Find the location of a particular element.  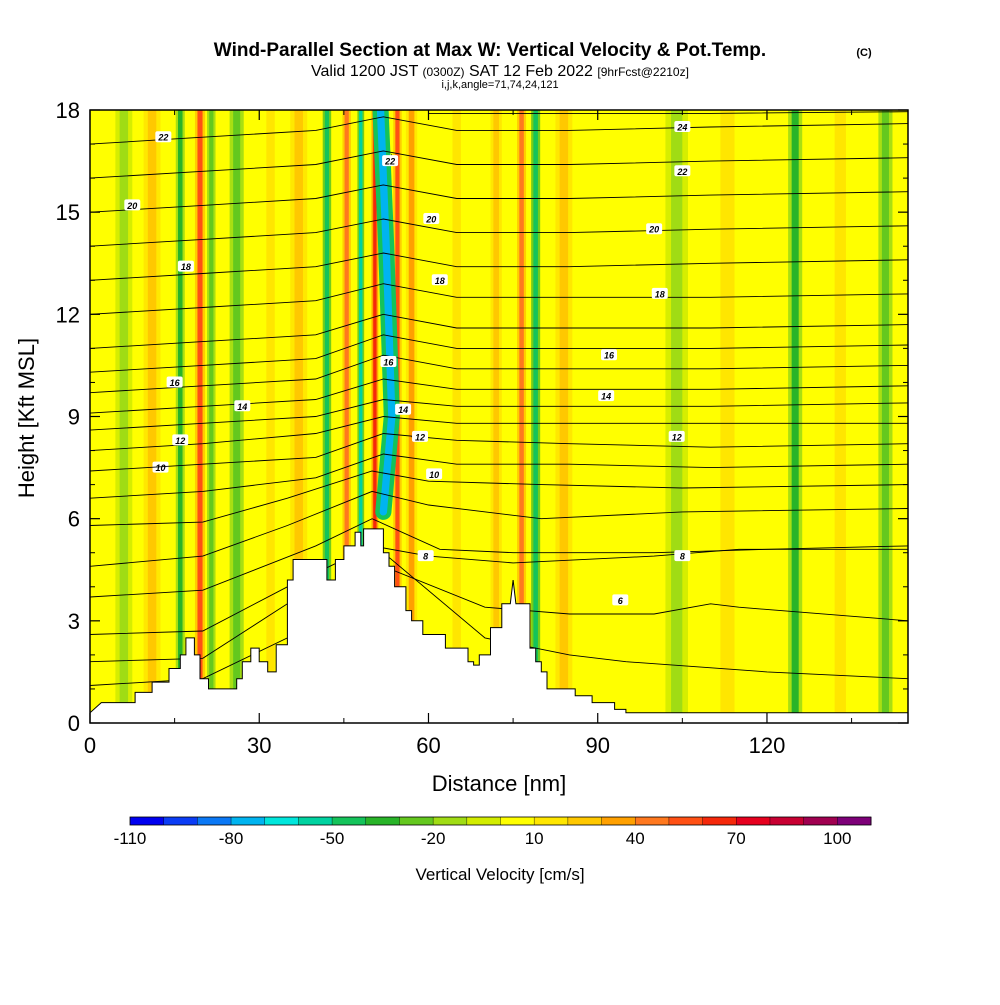

isentrope-label: 16 is located at coordinates (609, 355).